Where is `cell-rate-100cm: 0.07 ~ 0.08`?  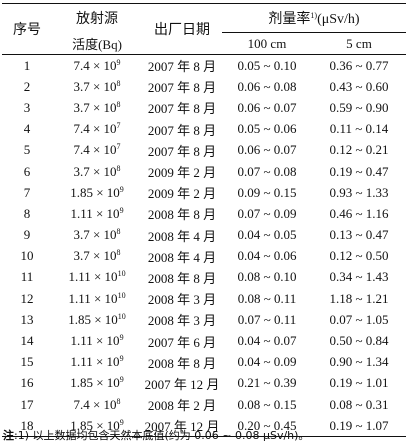 cell-rate-100cm: 0.07 ~ 0.08 is located at coordinates (267, 171).